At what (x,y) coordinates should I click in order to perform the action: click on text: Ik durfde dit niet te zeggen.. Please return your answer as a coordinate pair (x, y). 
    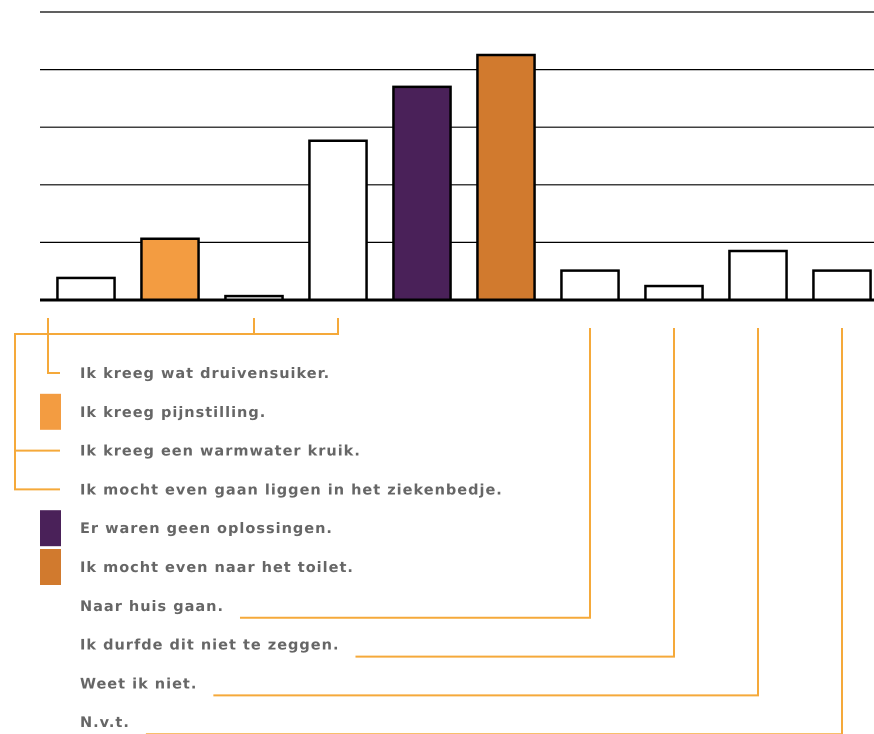
    Looking at the image, I should click on (210, 646).